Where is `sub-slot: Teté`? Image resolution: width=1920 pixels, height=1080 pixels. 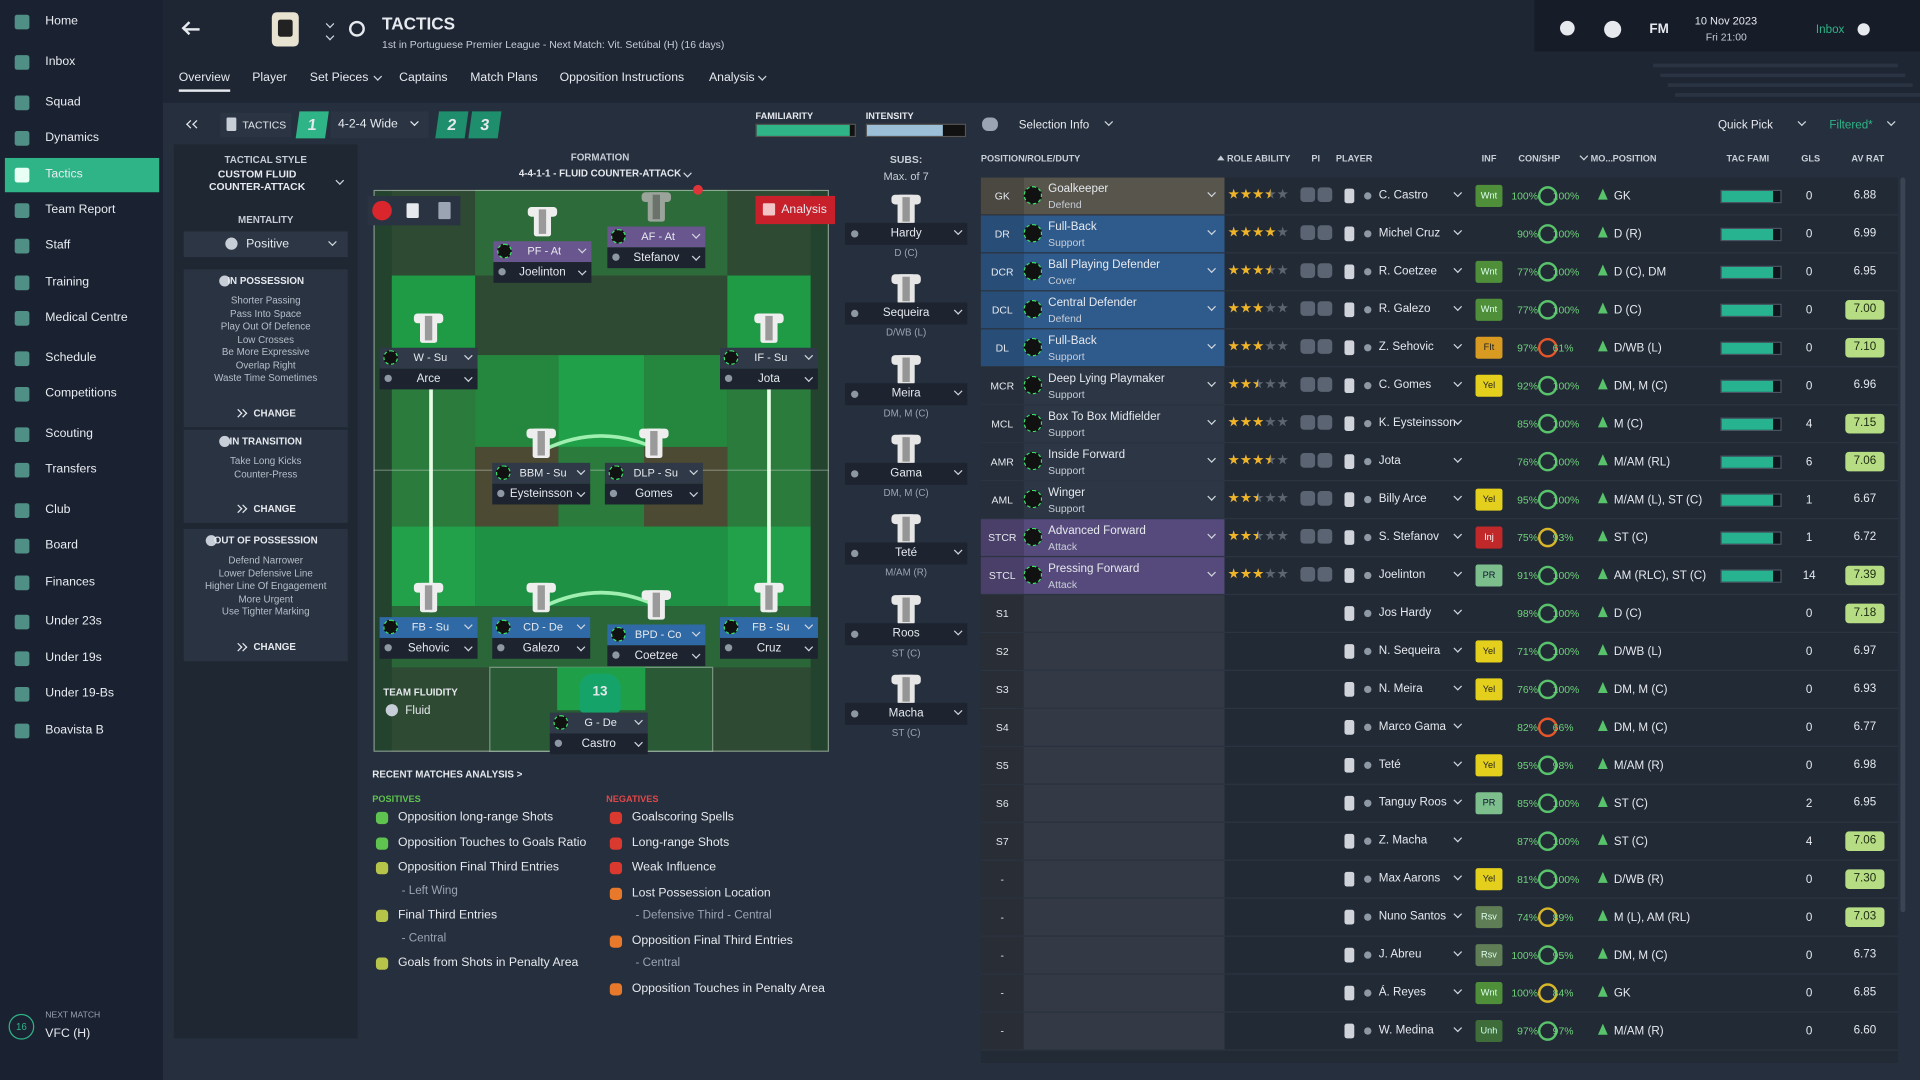 sub-slot: Teté is located at coordinates (906, 553).